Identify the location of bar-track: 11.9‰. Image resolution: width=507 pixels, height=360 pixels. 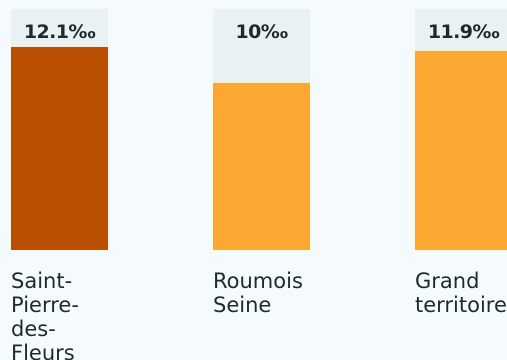
(461, 129).